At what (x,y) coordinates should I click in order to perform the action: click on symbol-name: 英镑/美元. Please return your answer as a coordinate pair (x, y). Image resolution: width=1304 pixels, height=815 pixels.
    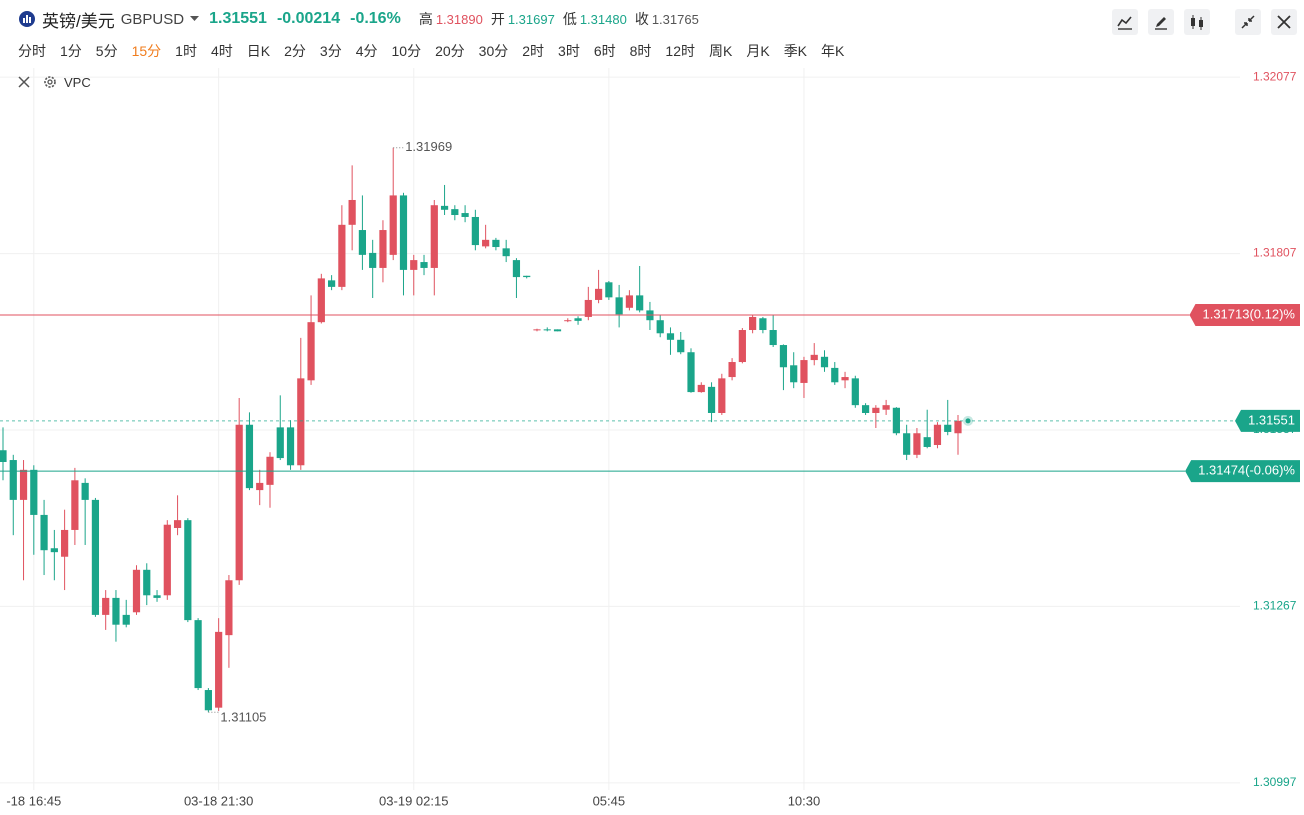
    Looking at the image, I should click on (78, 21).